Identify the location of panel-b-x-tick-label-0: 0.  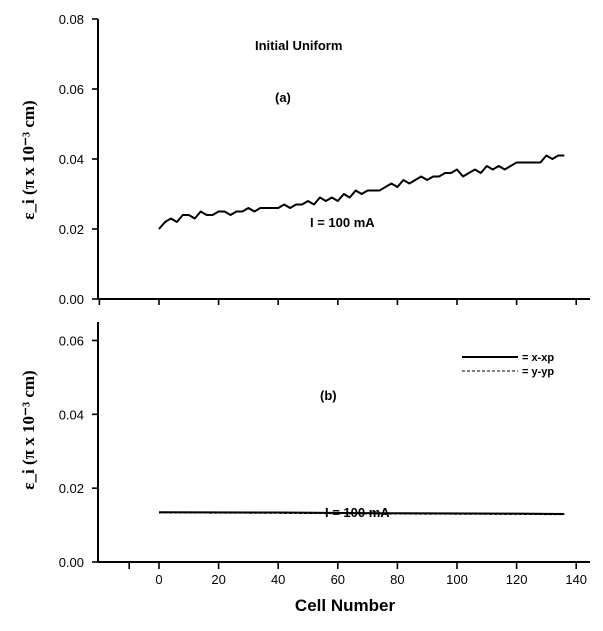
(158, 579).